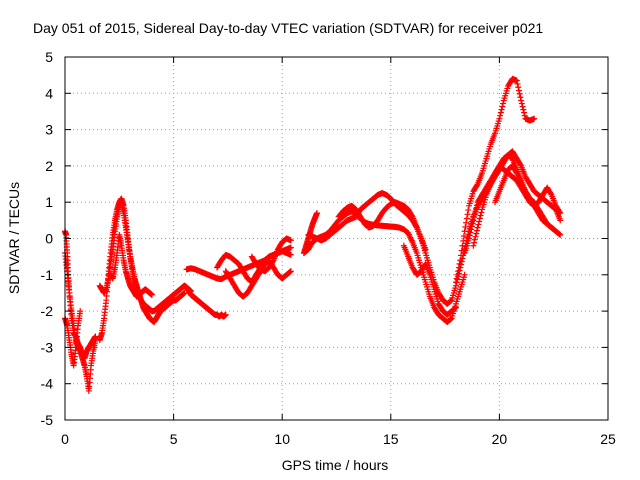 This screenshot has height=480, width=640. What do you see at coordinates (391, 439) in the screenshot?
I see `x-tick-label: 15` at bounding box center [391, 439].